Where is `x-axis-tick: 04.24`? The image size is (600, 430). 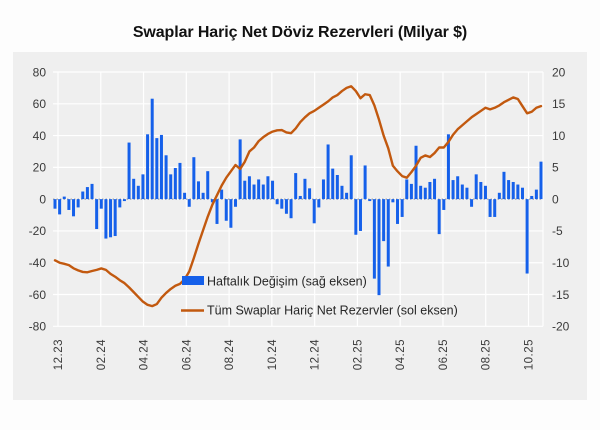
x-axis-tick: 04.24 is located at coordinates (145, 354).